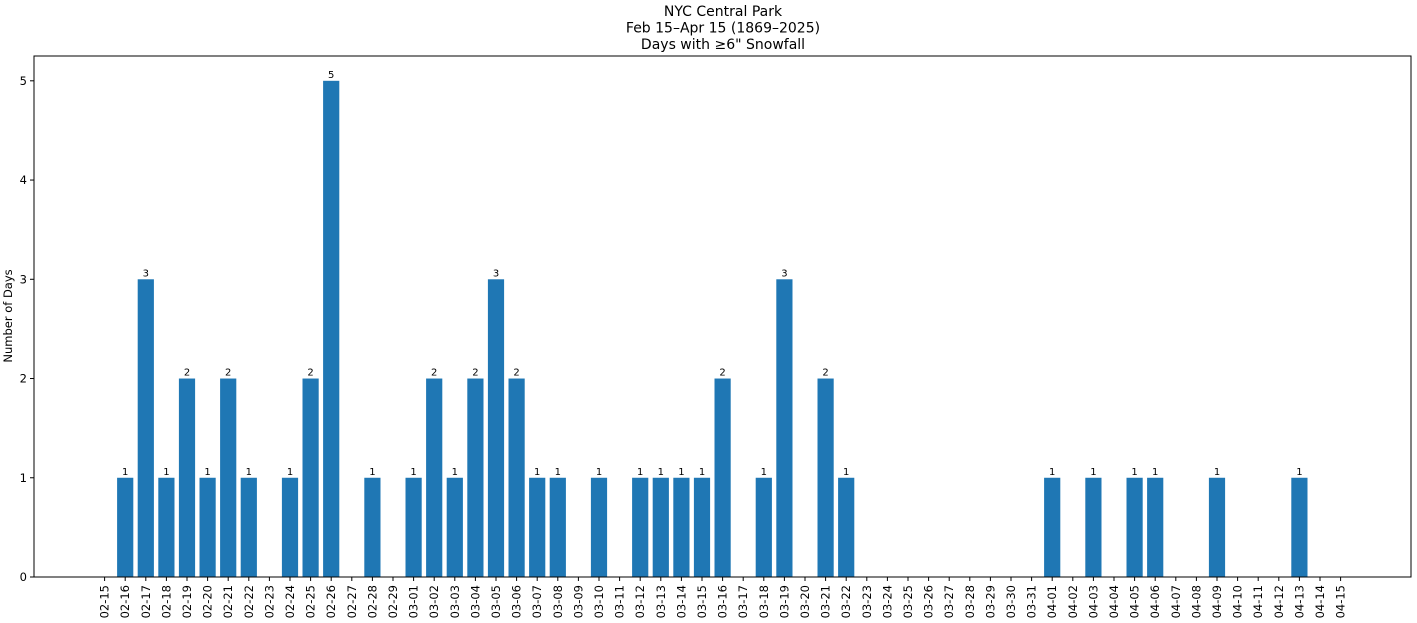 Image resolution: width=1417 pixels, height=623 pixels. I want to click on bar-value-label-02-16: 1, so click(125, 472).